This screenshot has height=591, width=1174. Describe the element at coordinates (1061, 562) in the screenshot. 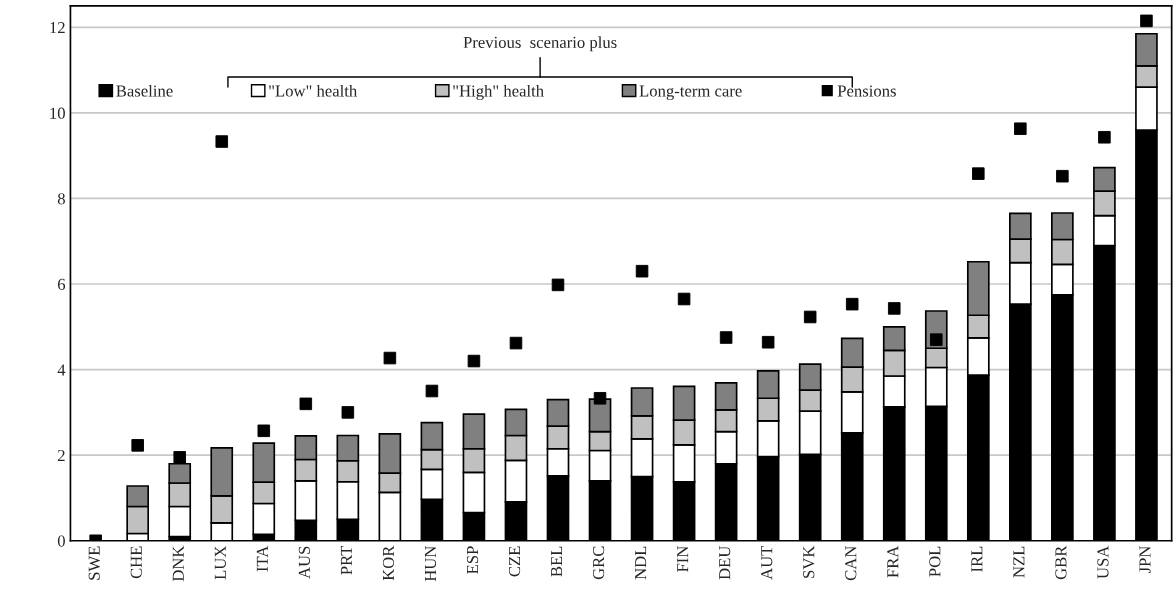

I see `x-tick-label: GBR` at that location.